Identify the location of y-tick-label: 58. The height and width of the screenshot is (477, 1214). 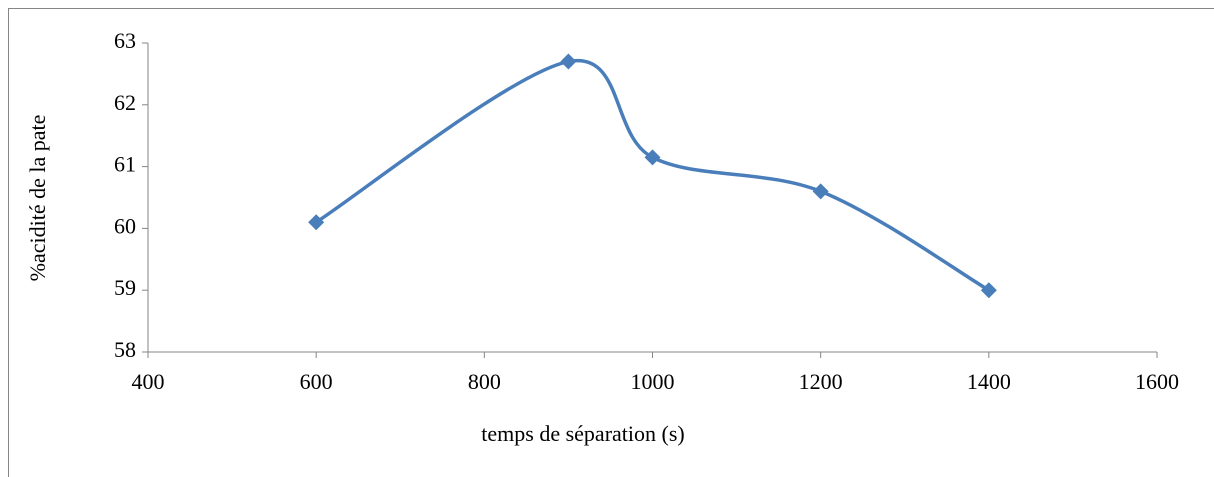
(125, 349).